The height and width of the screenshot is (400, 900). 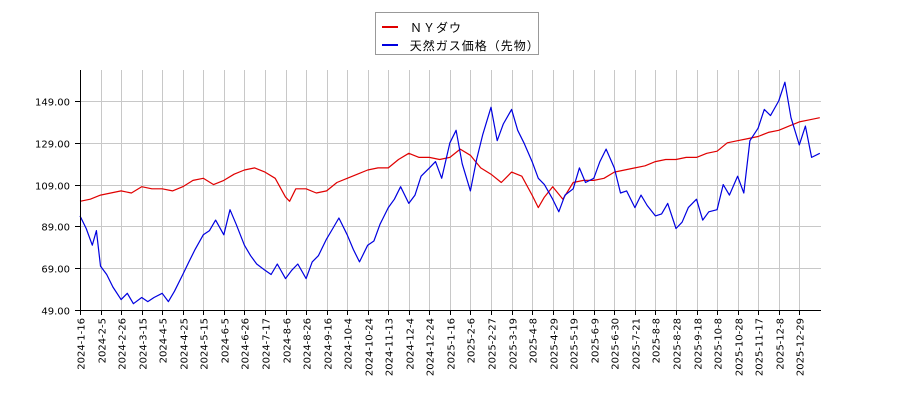 What do you see at coordinates (267, 344) in the screenshot?
I see `x-tick-label: 2024-7-17` at bounding box center [267, 344].